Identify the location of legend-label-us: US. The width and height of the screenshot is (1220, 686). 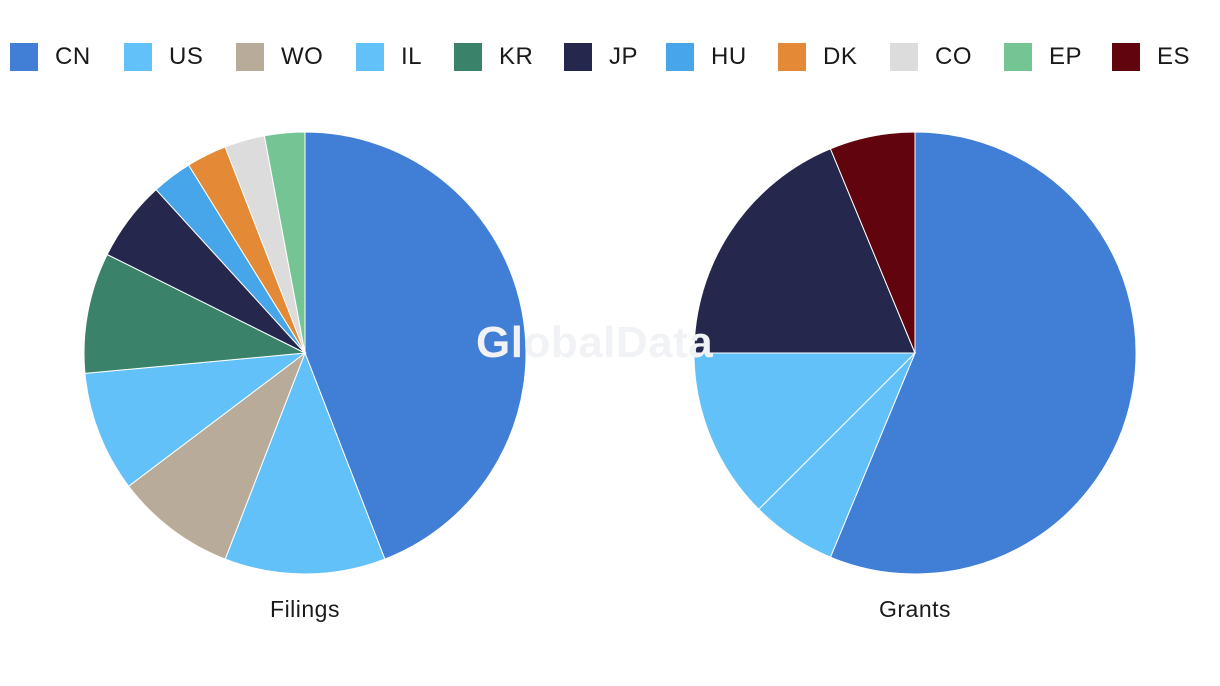
(186, 56).